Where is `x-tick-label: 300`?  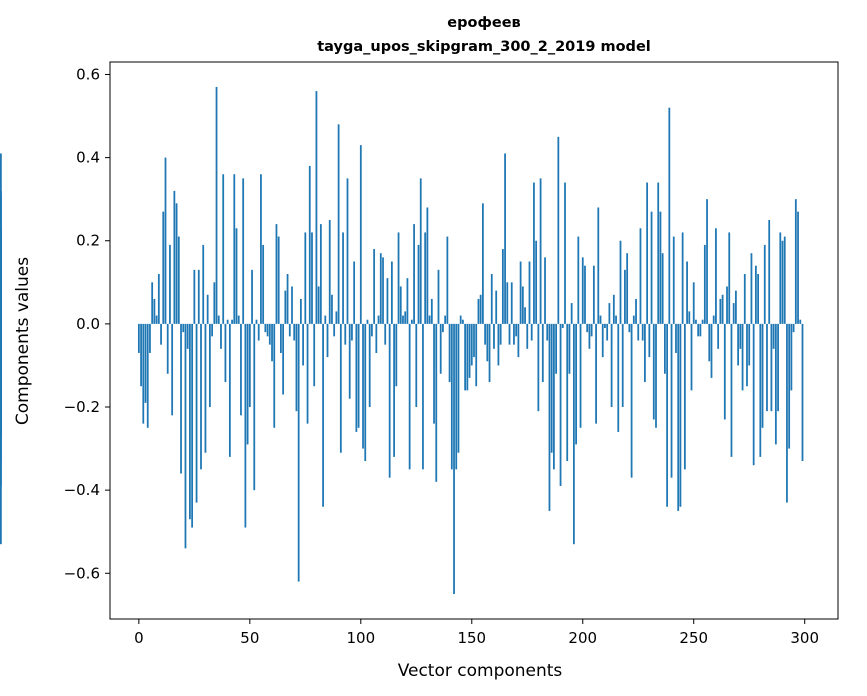
x-tick-label: 300 is located at coordinates (804, 638).